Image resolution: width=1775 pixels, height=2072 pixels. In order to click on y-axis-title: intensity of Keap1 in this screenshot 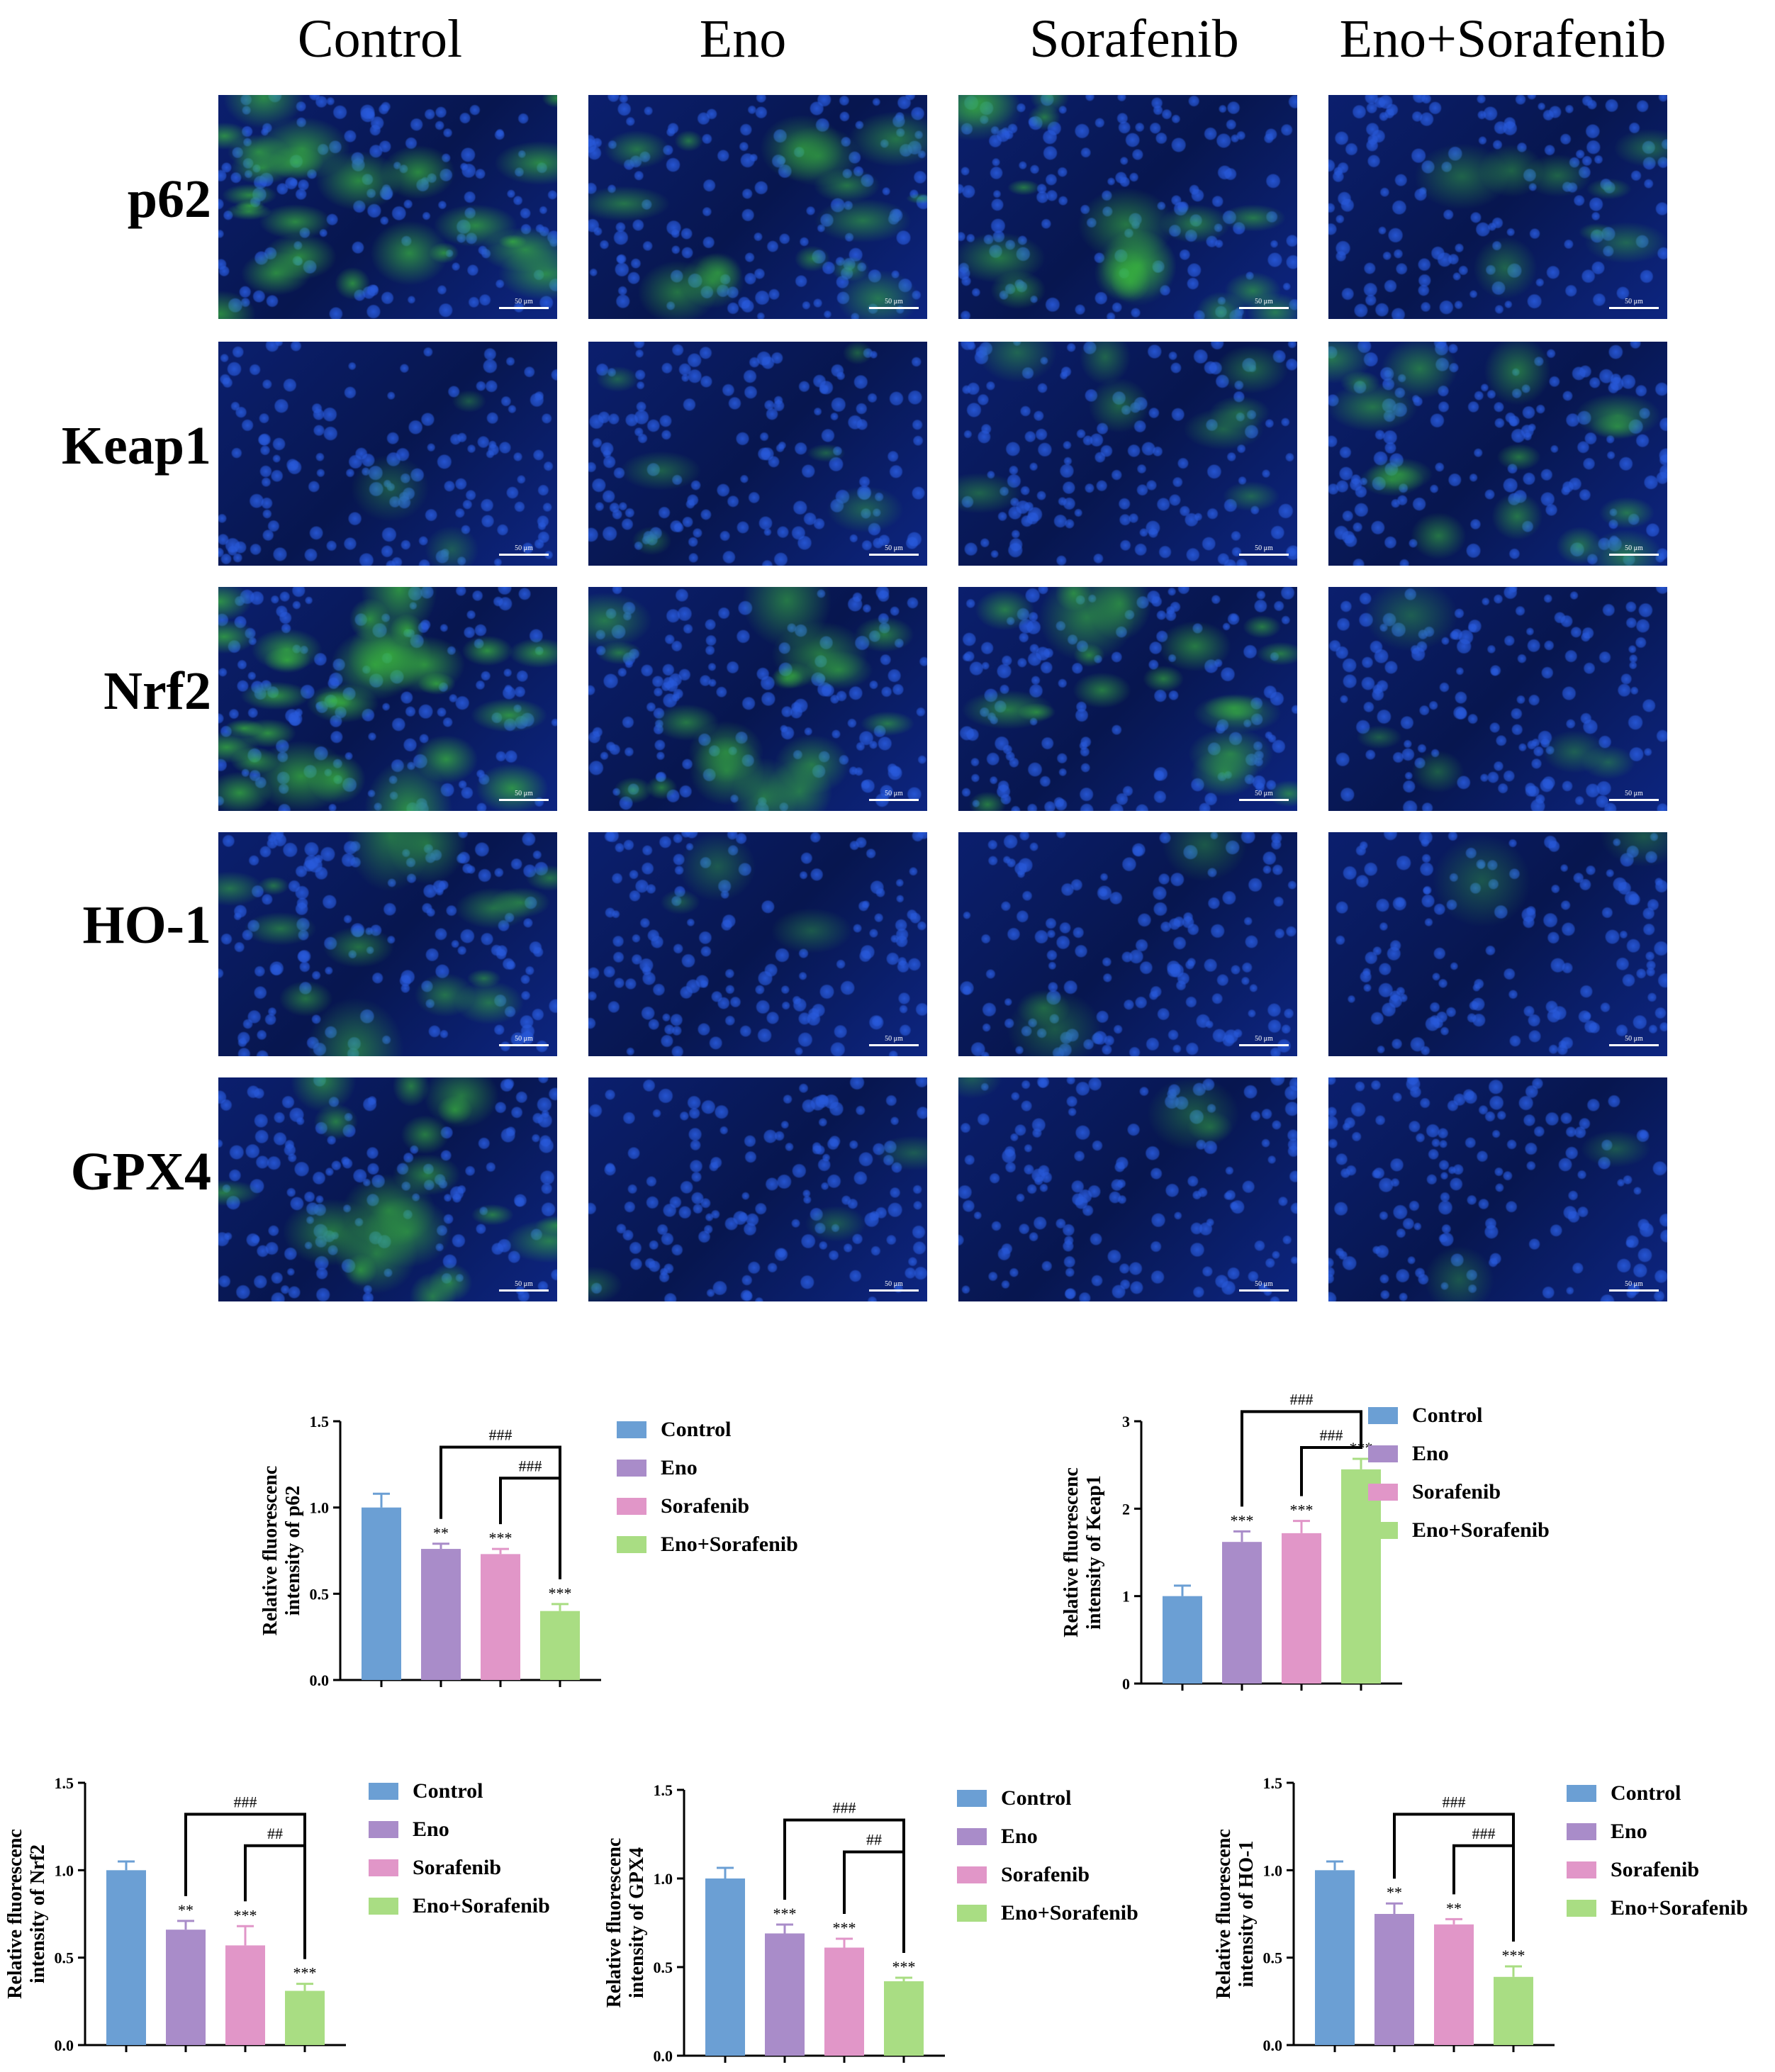, I will do `click(1094, 1553)`.